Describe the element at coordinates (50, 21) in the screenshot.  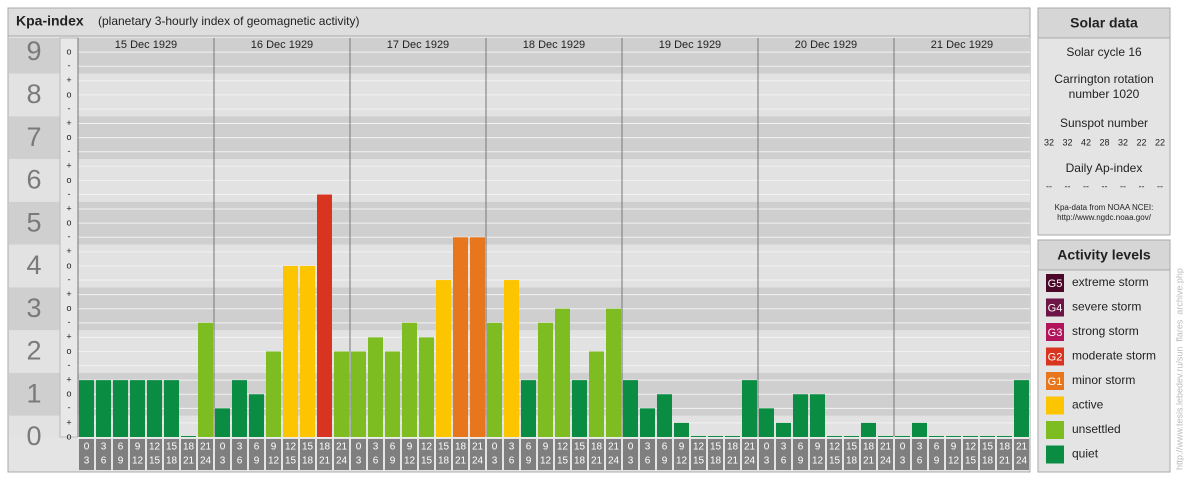
I see `chart-title: Kpa-index` at that location.